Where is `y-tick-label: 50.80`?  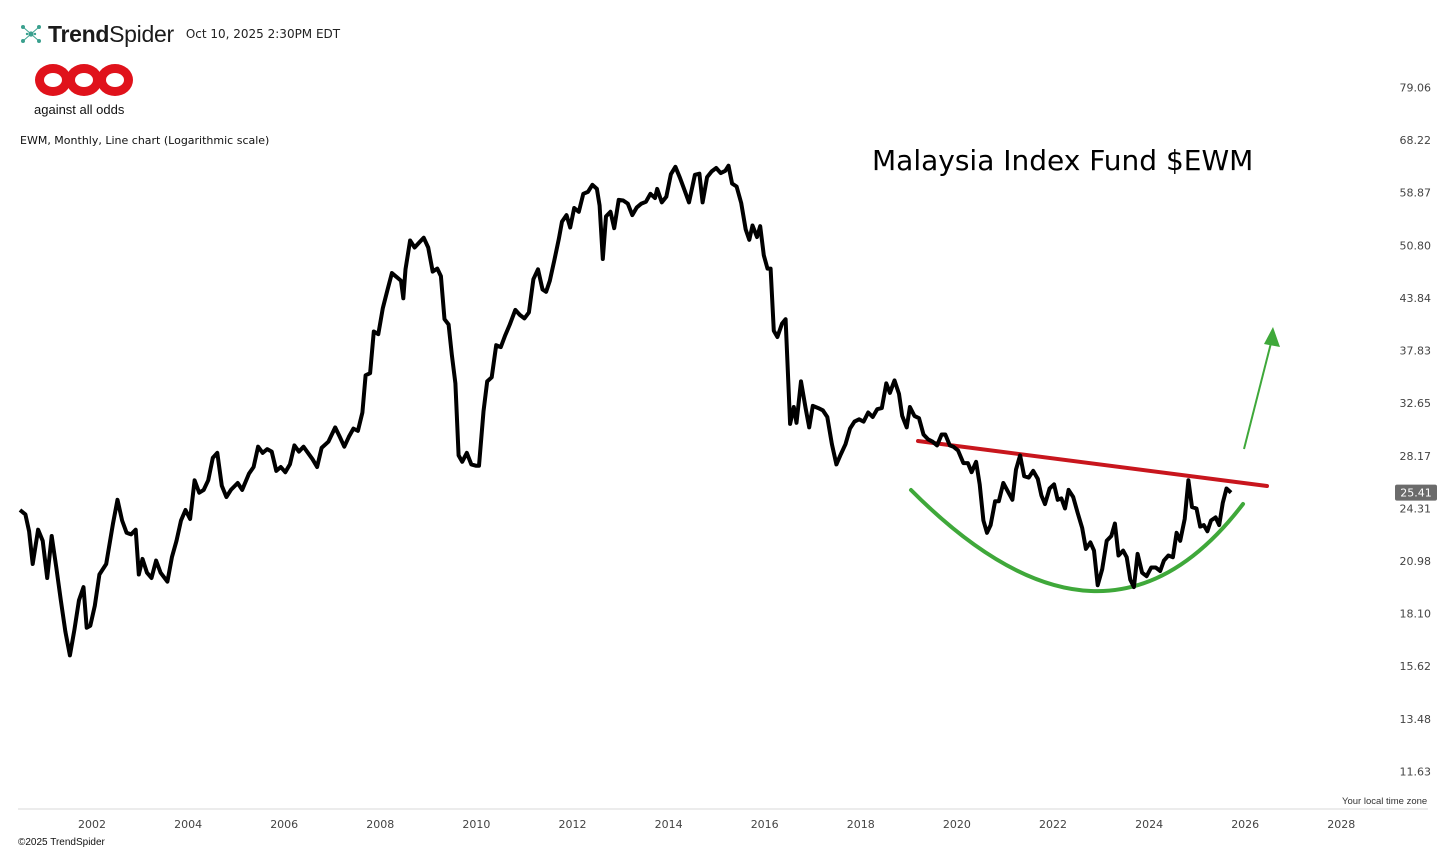 y-tick-label: 50.80 is located at coordinates (1416, 245).